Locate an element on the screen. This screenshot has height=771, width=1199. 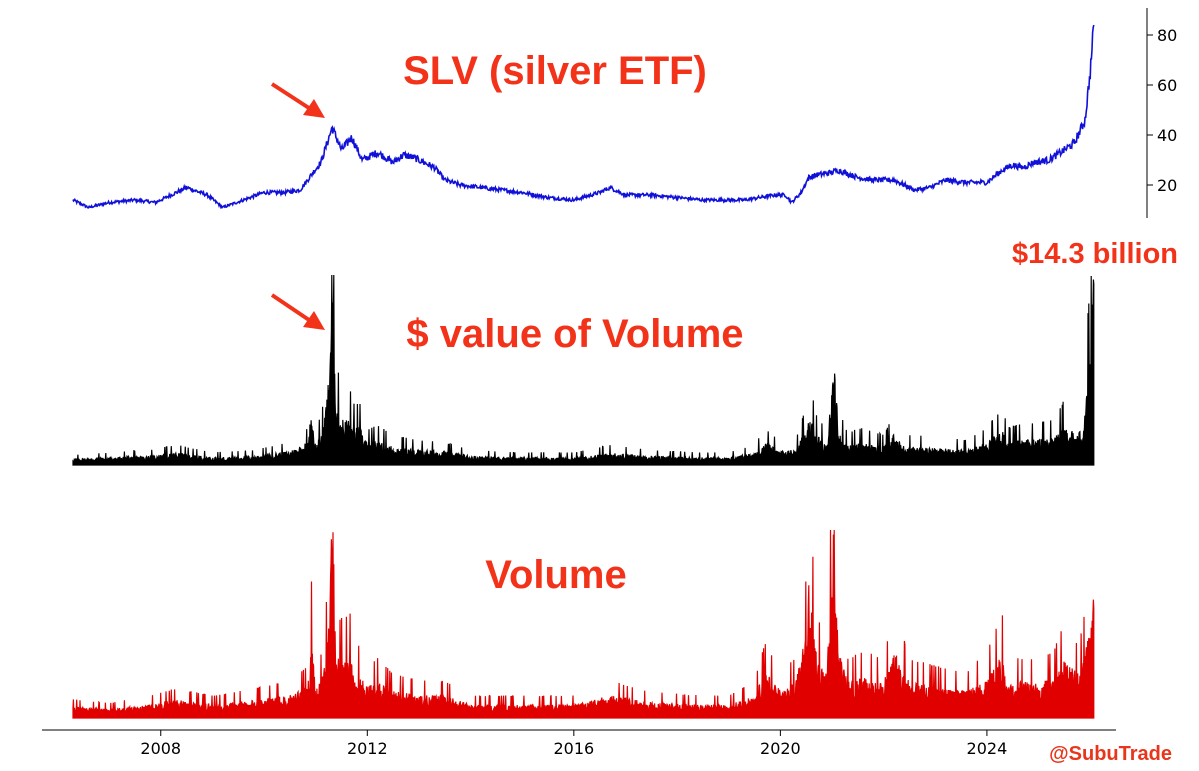
price-y-tick-label: 60 is located at coordinates (1167, 85).